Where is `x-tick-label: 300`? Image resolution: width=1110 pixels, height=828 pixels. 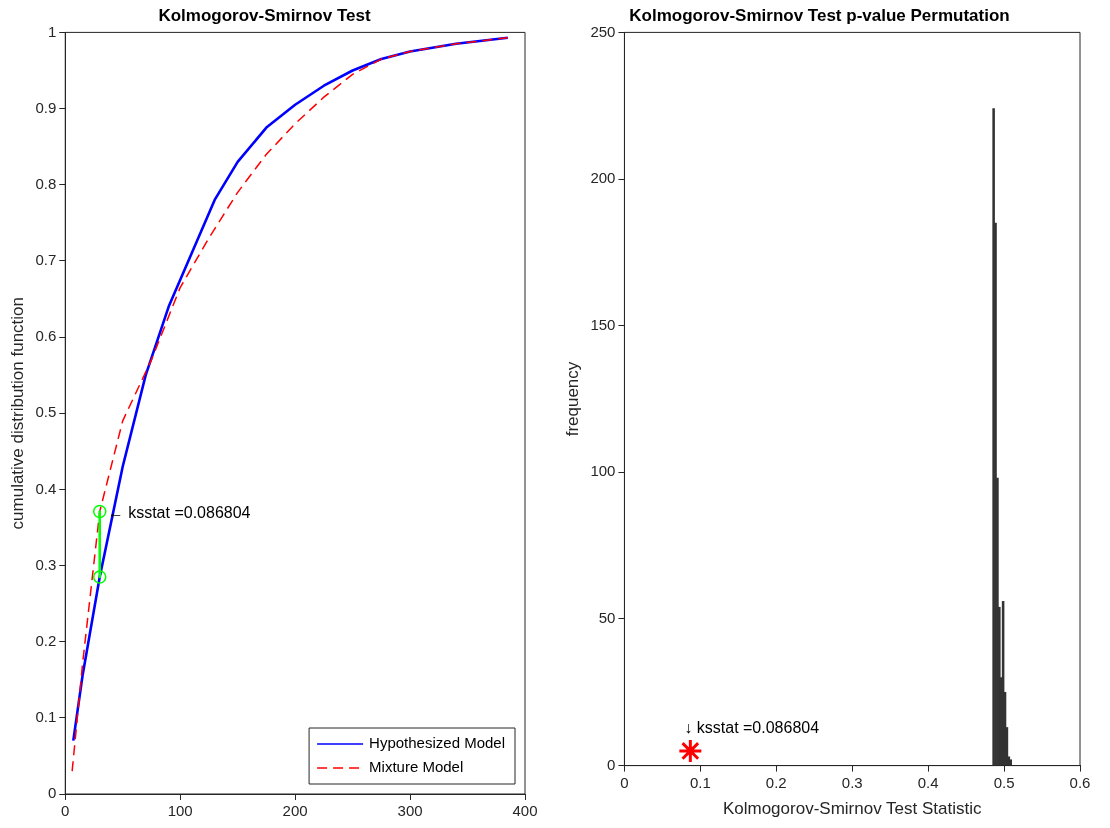 x-tick-label: 300 is located at coordinates (410, 811).